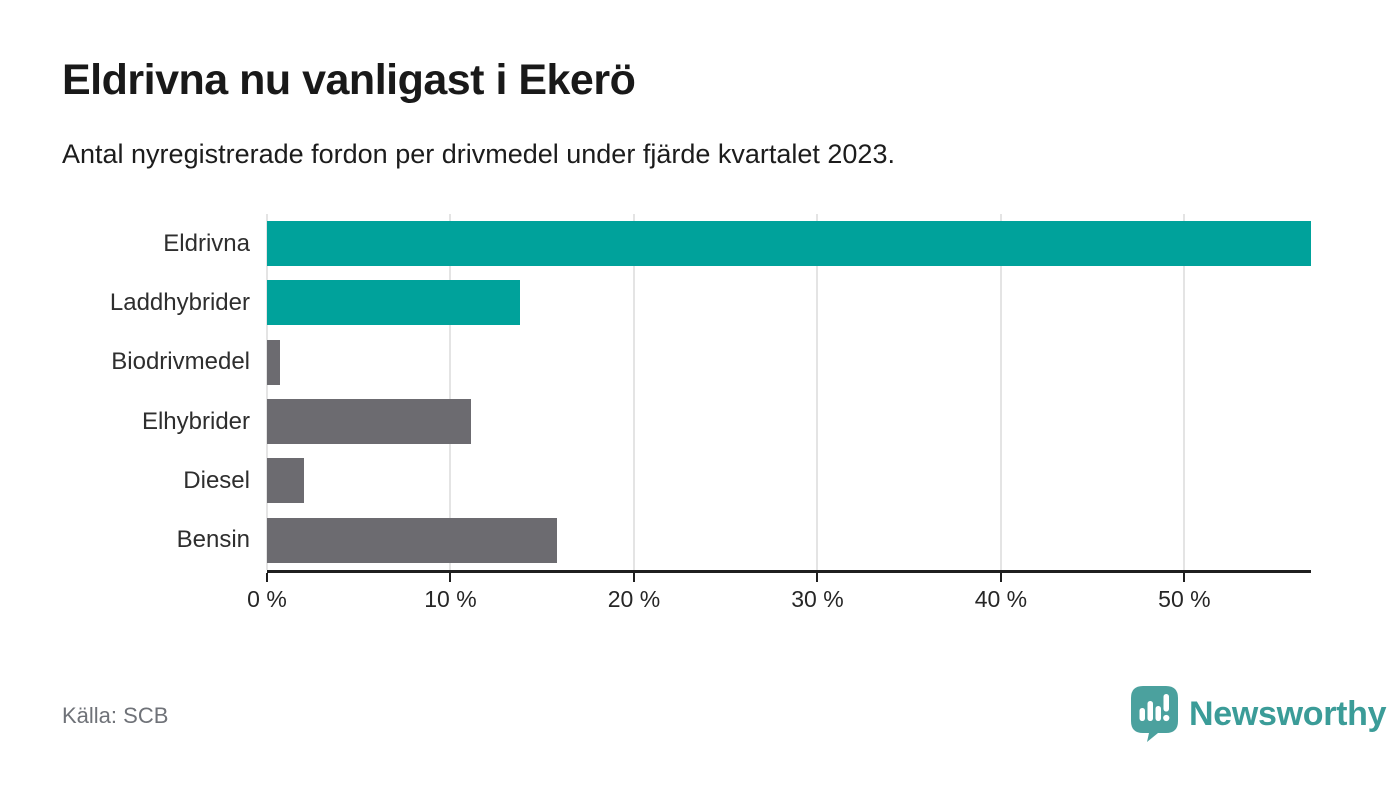 The width and height of the screenshot is (1400, 793). Describe the element at coordinates (710, 302) in the screenshot. I see `bar-row: Laddhybrider` at that location.